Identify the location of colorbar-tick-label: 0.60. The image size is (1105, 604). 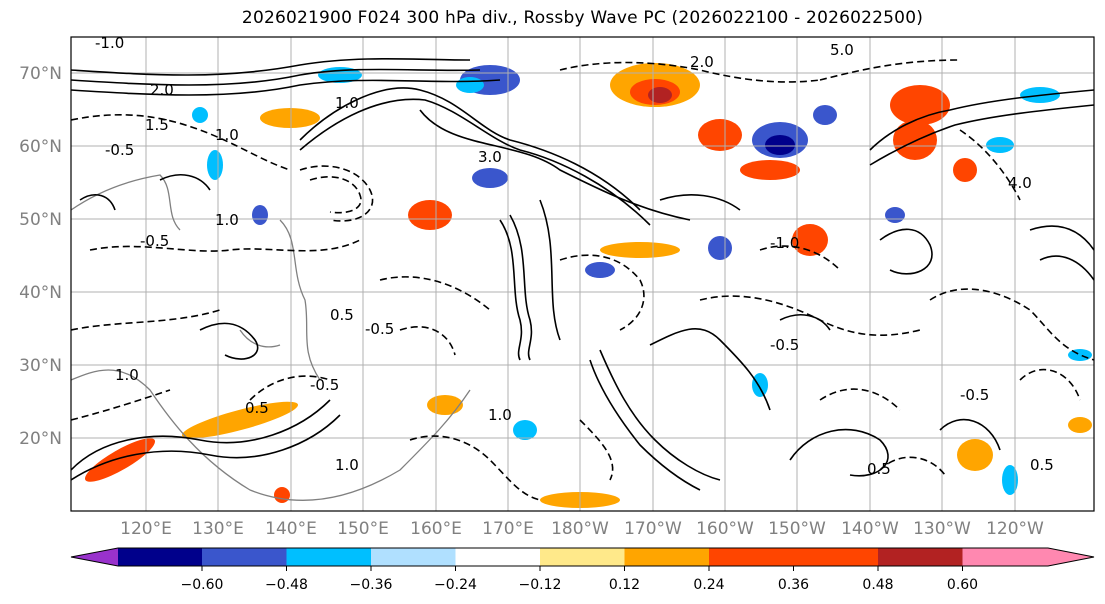
(962, 585).